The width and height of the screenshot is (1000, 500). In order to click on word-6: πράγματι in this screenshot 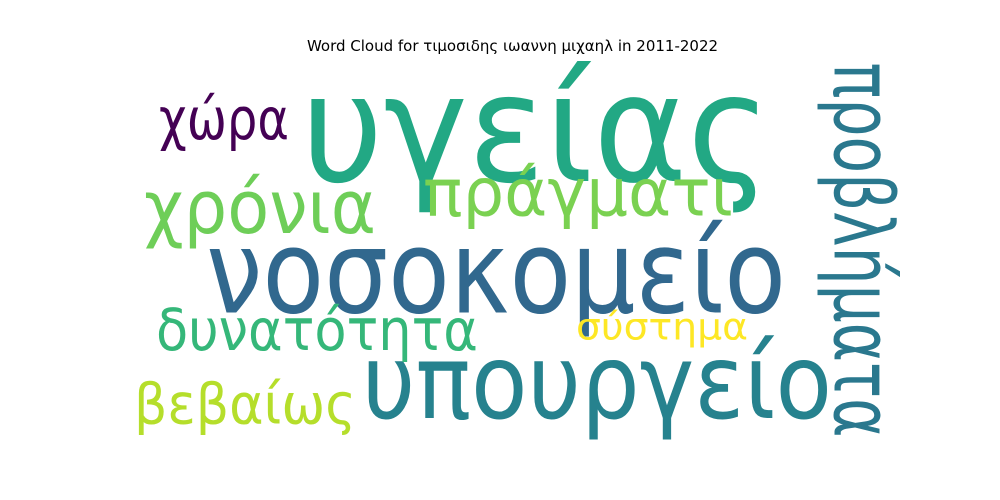, I will do `click(578, 193)`.